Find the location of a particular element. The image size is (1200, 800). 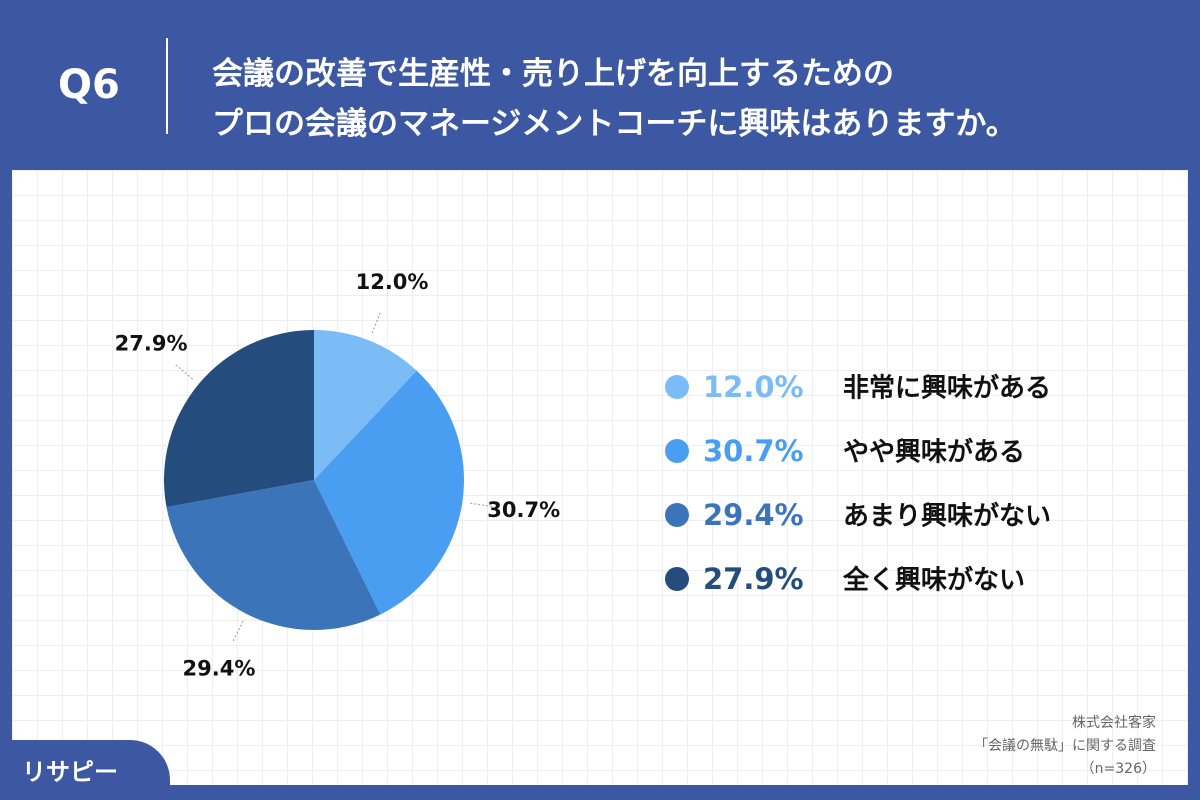

legend-value: 30.7% is located at coordinates (753, 451).